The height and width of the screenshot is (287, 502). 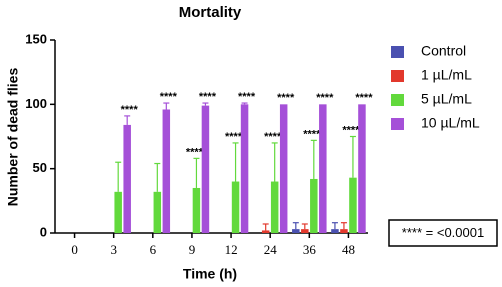 What do you see at coordinates (348, 249) in the screenshot?
I see `x-tick-label: 48` at bounding box center [348, 249].